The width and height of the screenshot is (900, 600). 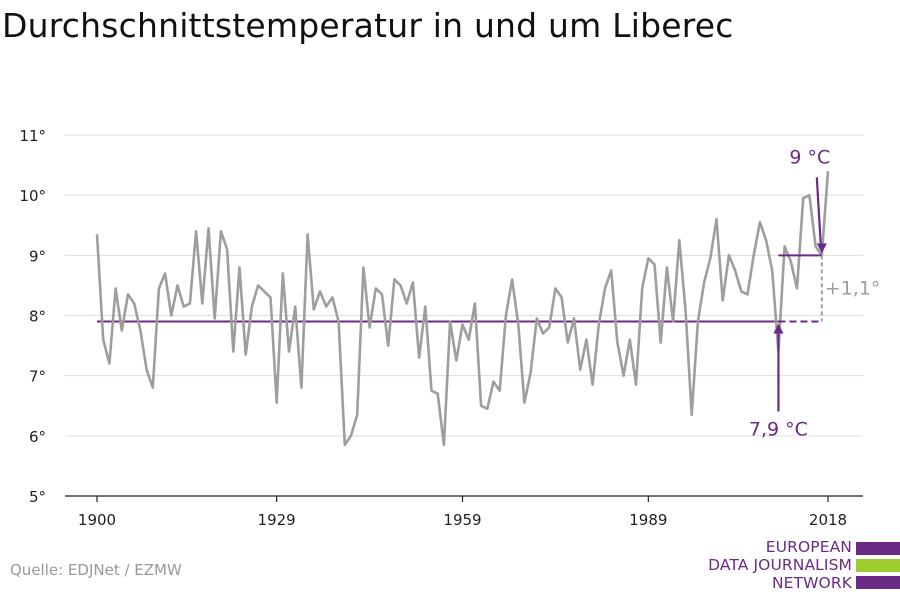 What do you see at coordinates (828, 520) in the screenshot?
I see `x-tick-label: 2018` at bounding box center [828, 520].